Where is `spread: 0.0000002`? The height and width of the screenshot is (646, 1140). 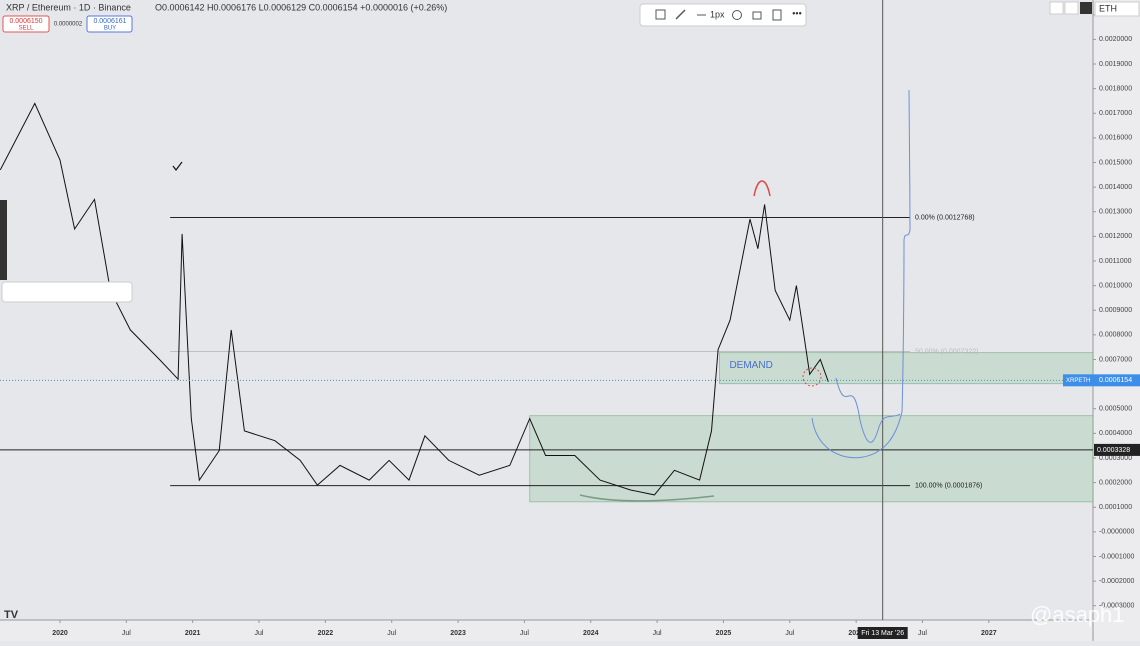 spread: 0.0000002 is located at coordinates (68, 25).